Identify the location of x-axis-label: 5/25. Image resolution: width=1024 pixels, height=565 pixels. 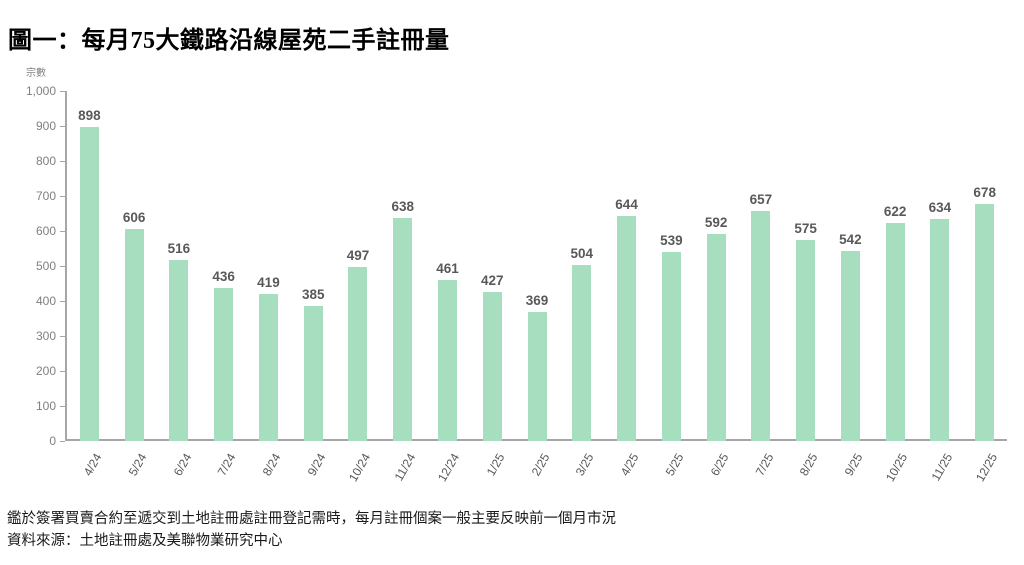
(674, 465).